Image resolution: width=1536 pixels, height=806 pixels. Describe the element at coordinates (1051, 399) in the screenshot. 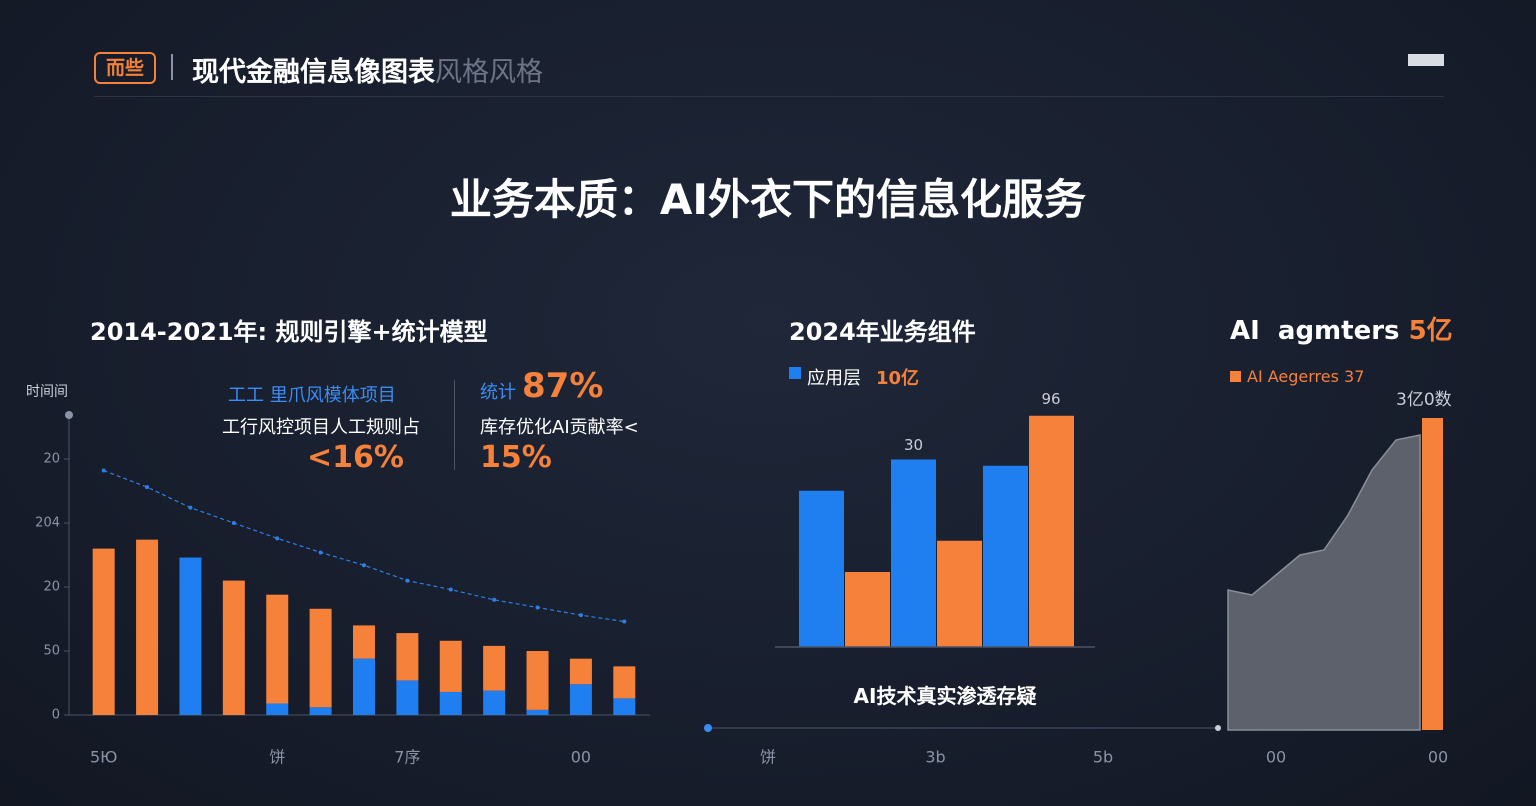

I see `annotation: 96` at that location.